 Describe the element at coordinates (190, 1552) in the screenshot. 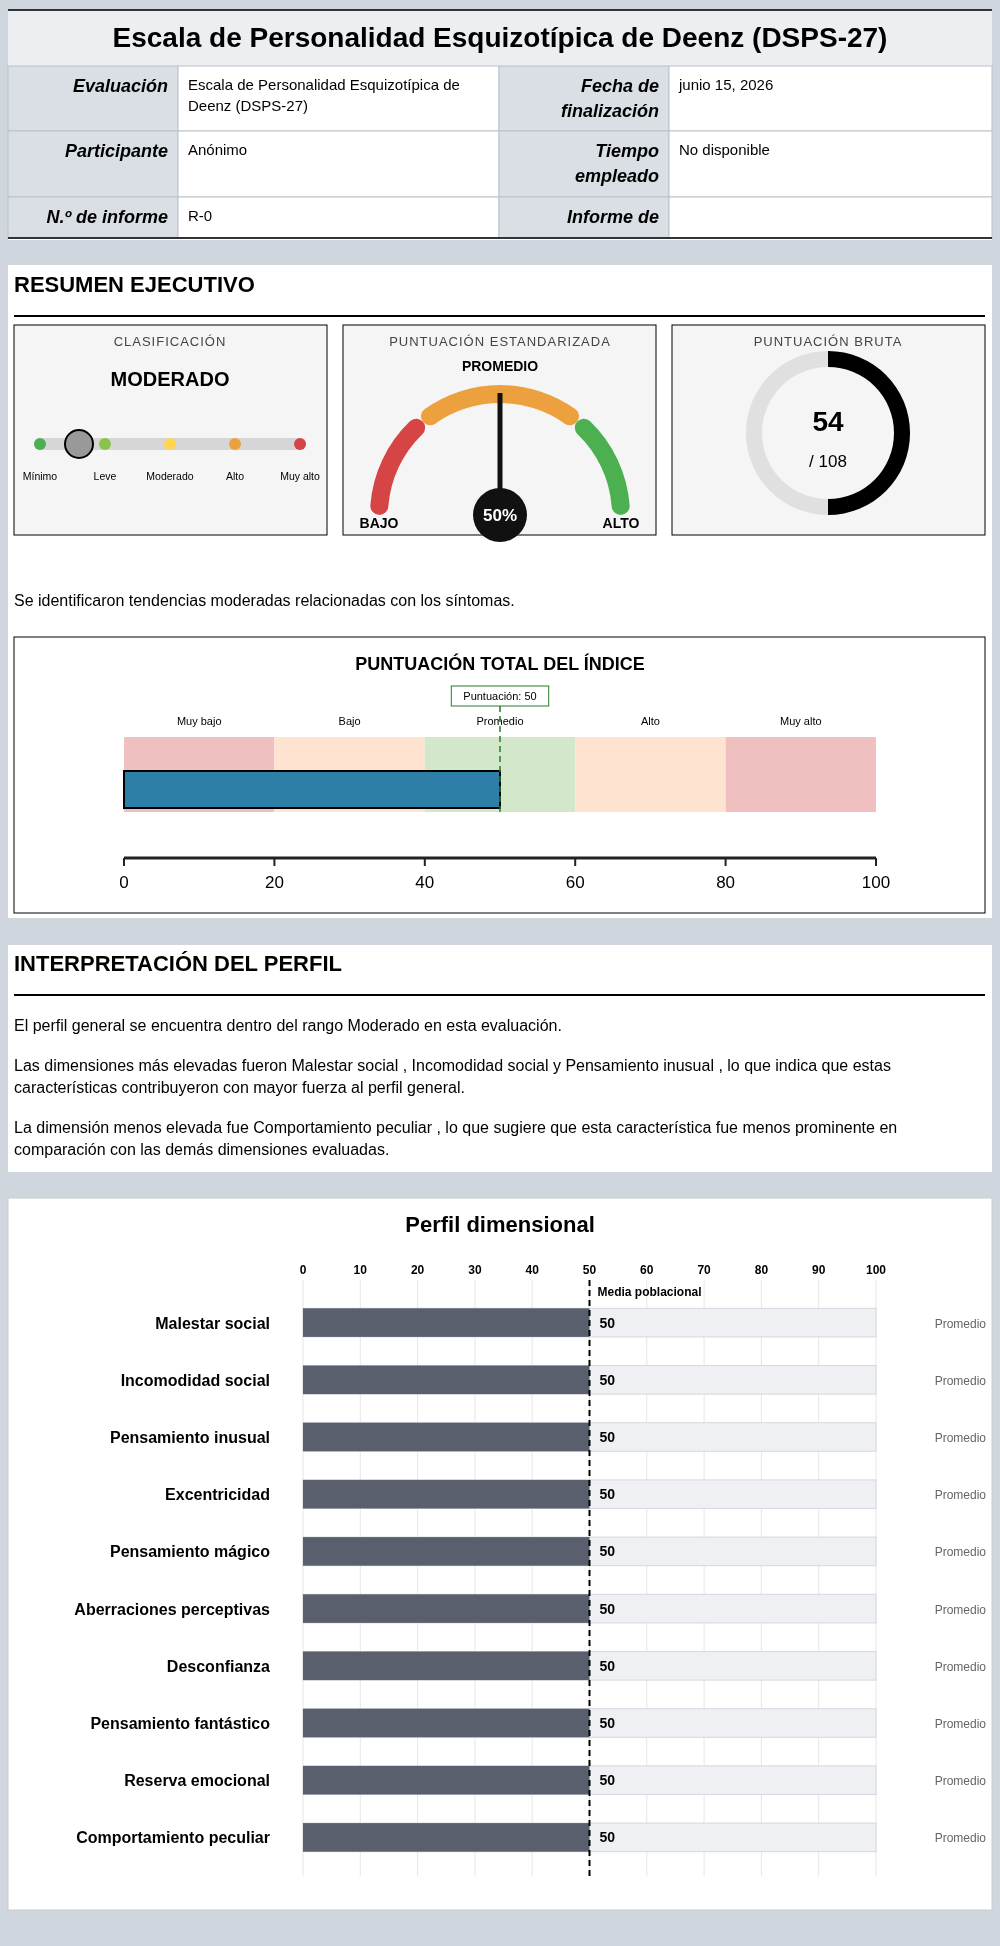

I see `y-tick-label: Pensamiento mágico` at that location.